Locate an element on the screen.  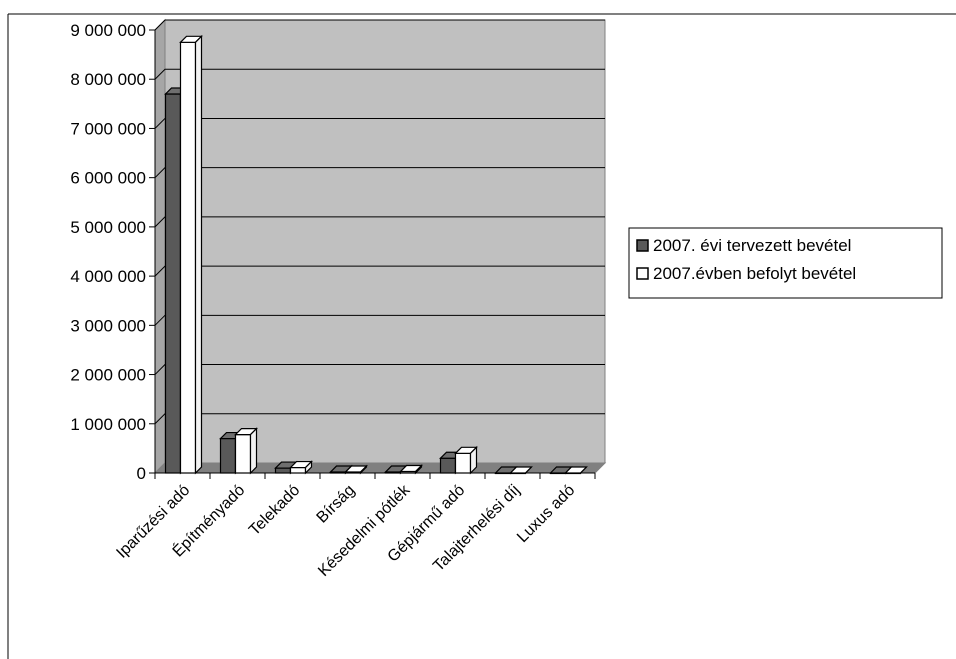
x-tick-label: Késedelmi pótlék is located at coordinates (364, 530).